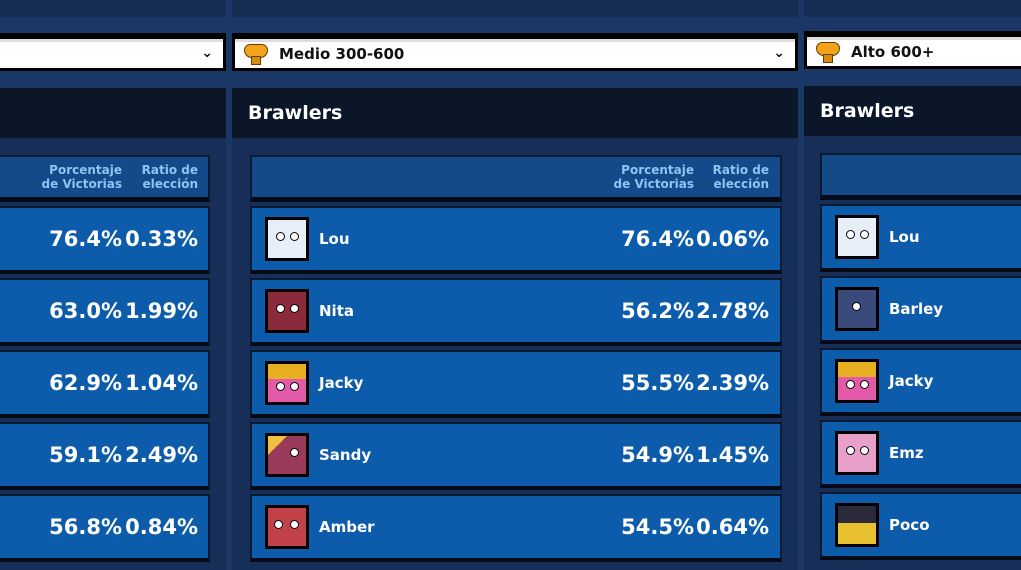  Describe the element at coordinates (113, 52) in the screenshot. I see `trophy-range-dropdown: ⌄` at that location.